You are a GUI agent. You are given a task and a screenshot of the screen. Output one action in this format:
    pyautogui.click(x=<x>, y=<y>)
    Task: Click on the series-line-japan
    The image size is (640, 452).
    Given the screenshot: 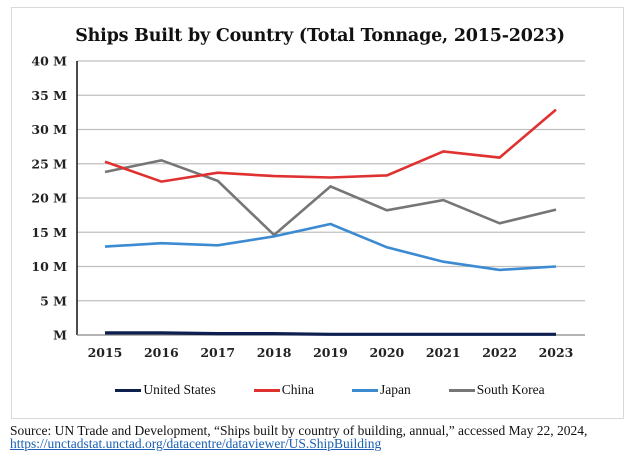 What is the action you would take?
    pyautogui.click(x=330, y=247)
    